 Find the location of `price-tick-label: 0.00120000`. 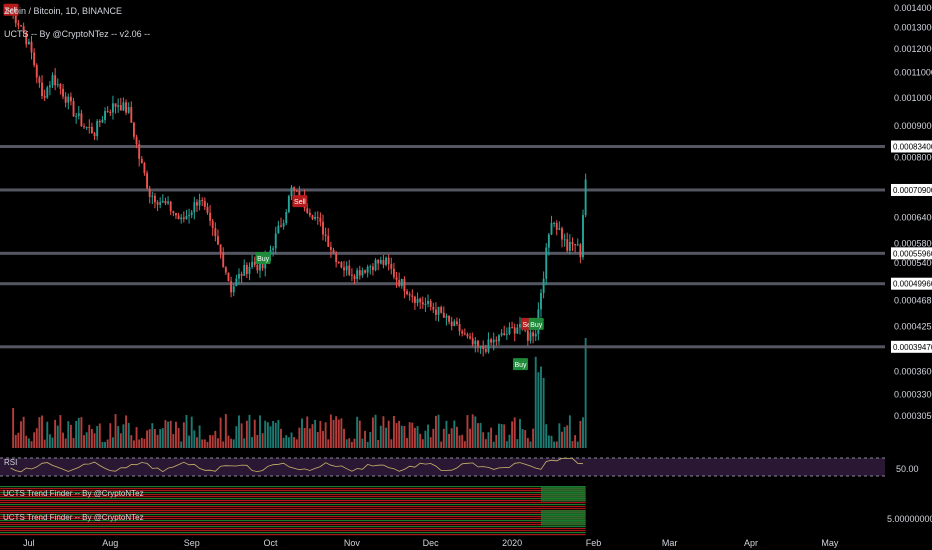

price-tick-label: 0.00120000 is located at coordinates (913, 49).